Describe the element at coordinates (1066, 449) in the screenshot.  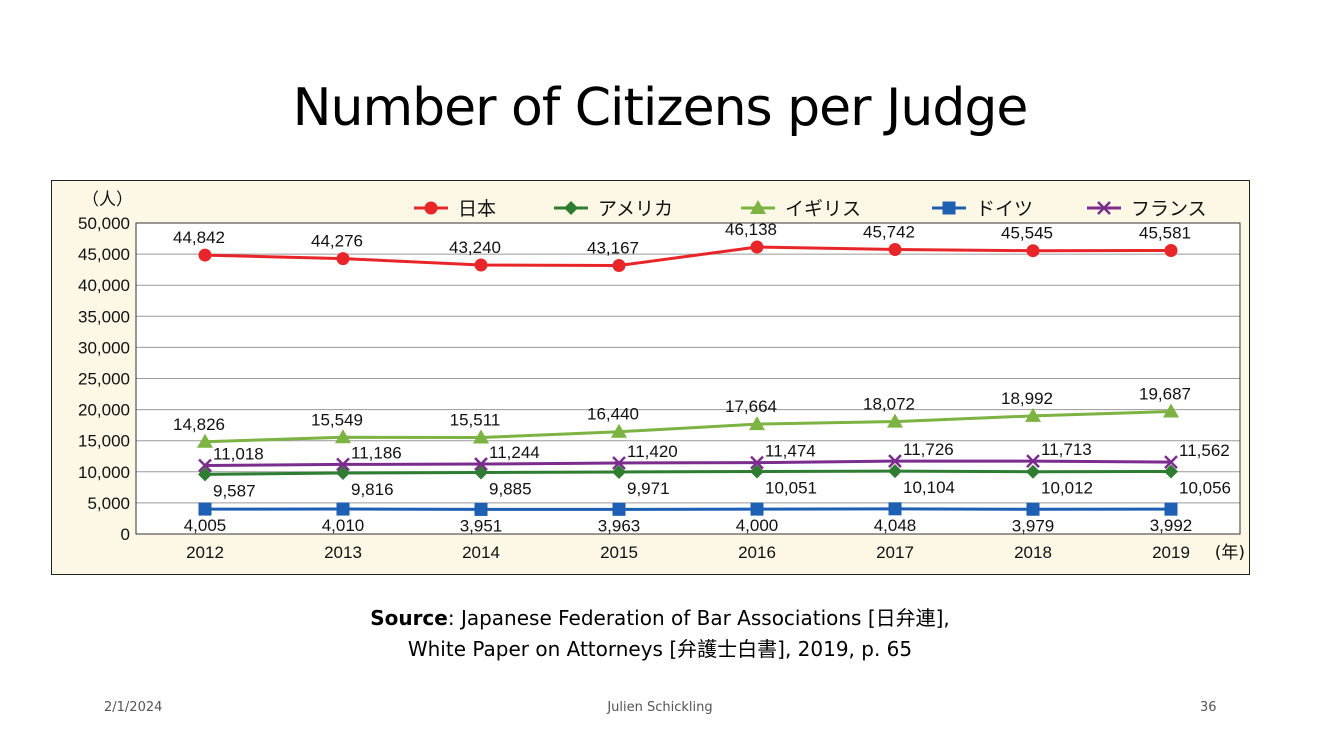
I see `series-5-data-label: 11,713` at that location.